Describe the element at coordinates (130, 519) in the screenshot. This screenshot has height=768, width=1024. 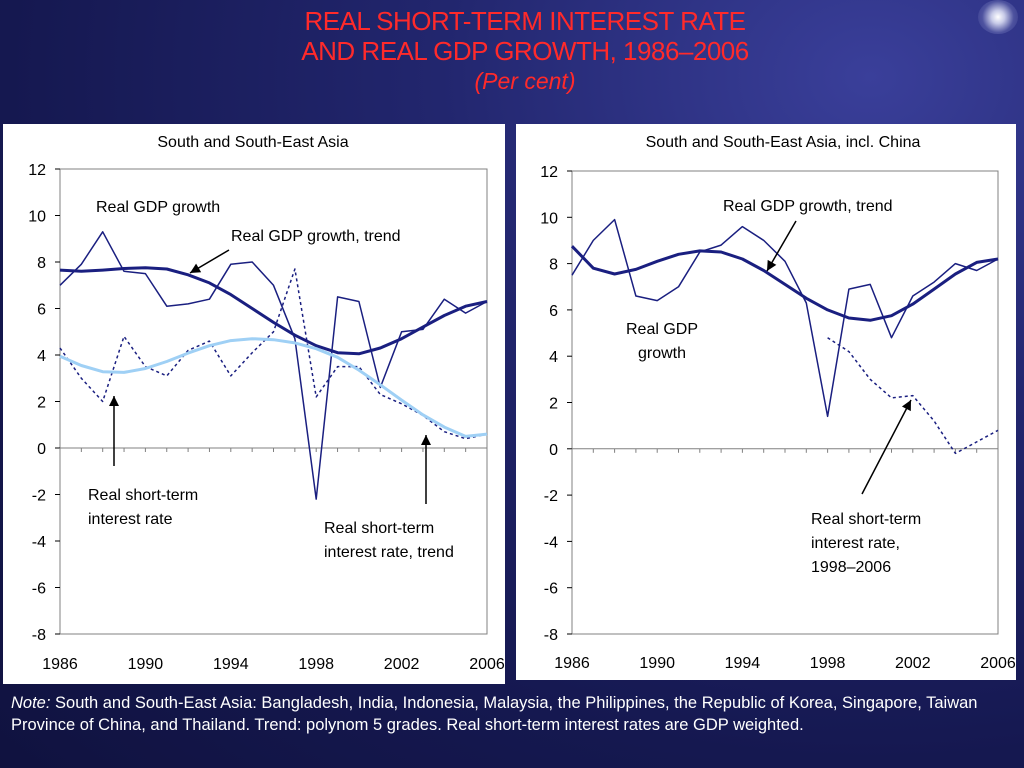
I see `annotation-label: interest rate` at that location.